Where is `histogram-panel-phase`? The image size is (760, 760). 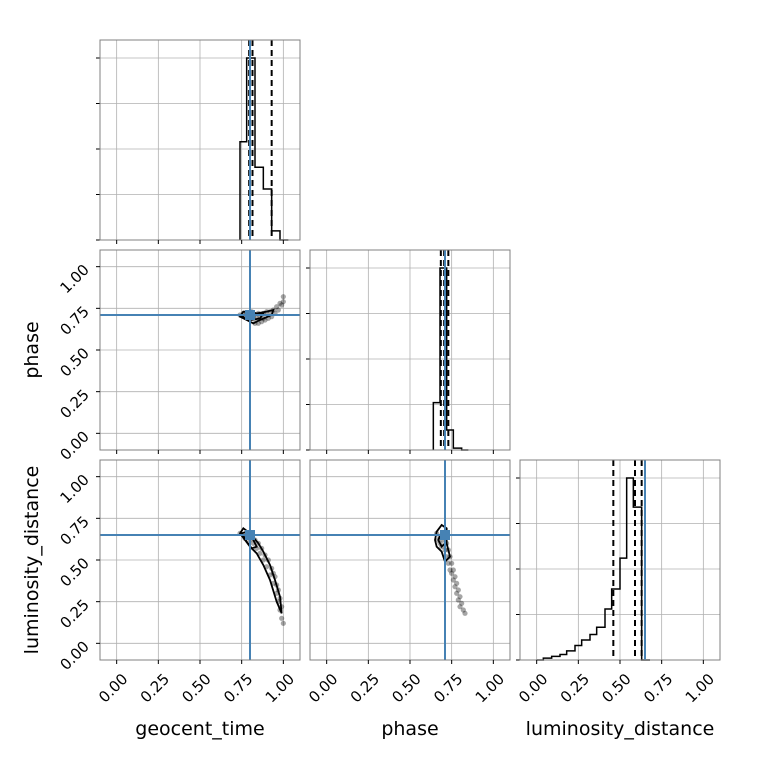 histogram-panel-phase is located at coordinates (408, 351).